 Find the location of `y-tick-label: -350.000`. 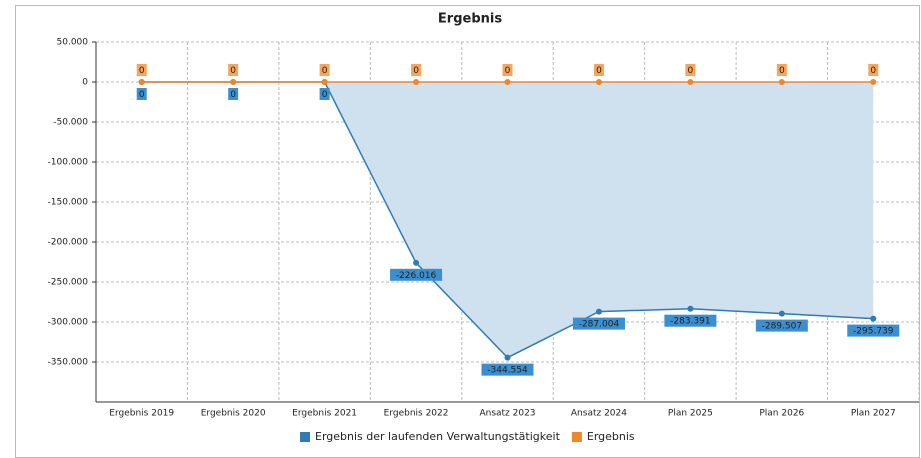

y-tick-label: -350.000 is located at coordinates (68, 363).